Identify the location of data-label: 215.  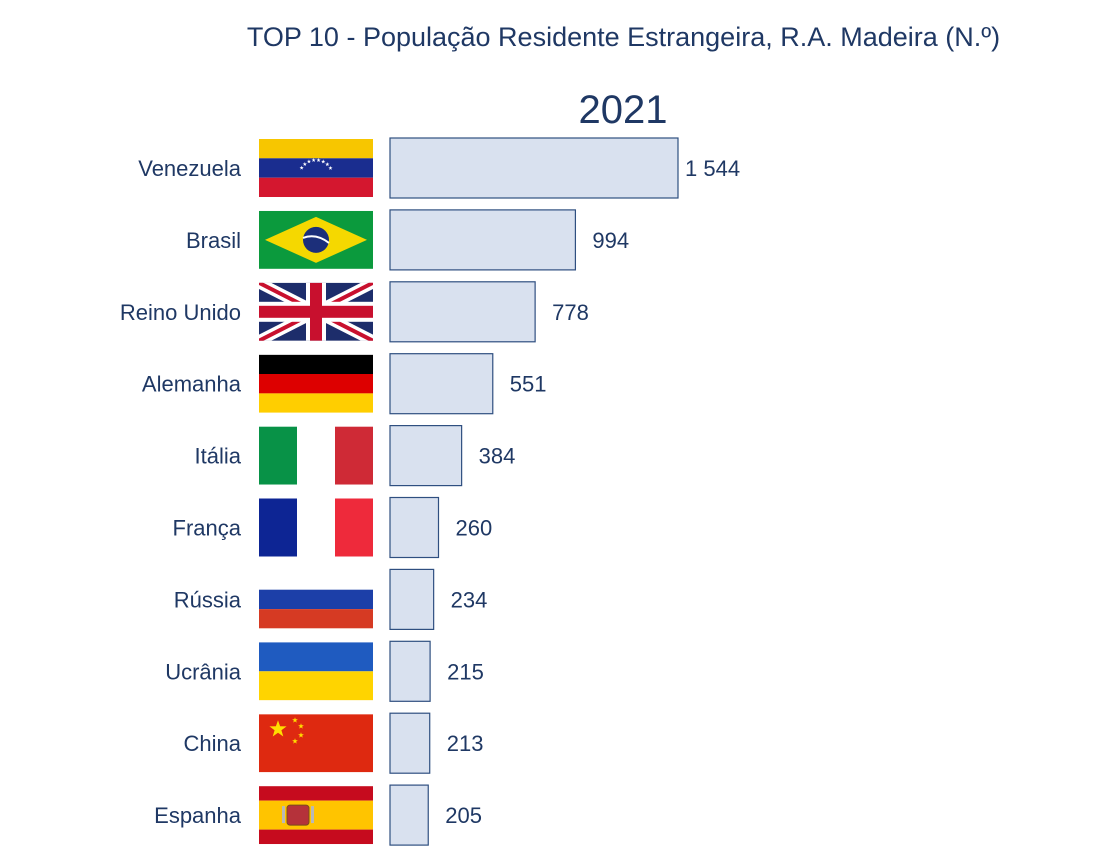
(465, 671).